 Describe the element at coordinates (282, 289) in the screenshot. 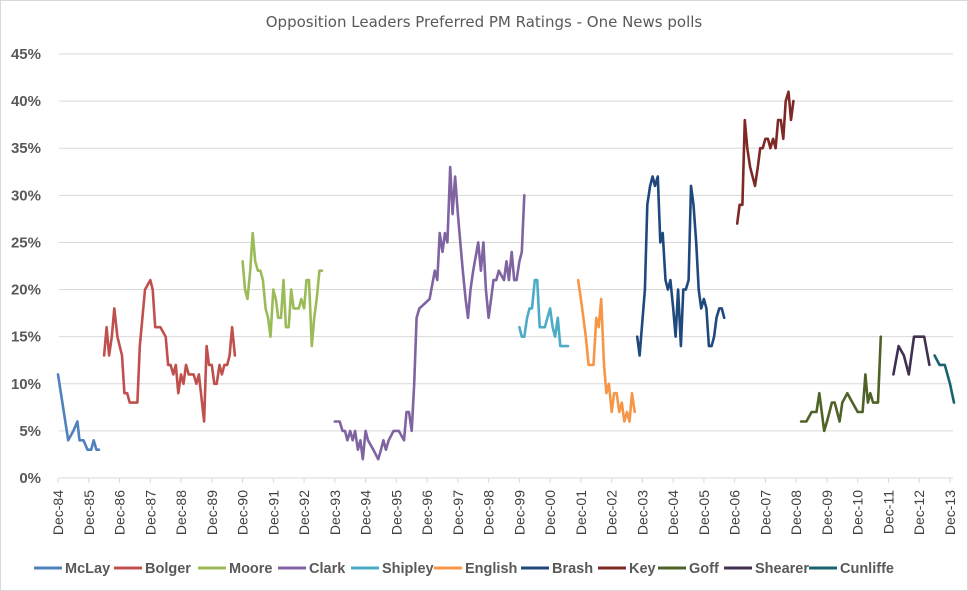

I see `series-line-moore` at that location.